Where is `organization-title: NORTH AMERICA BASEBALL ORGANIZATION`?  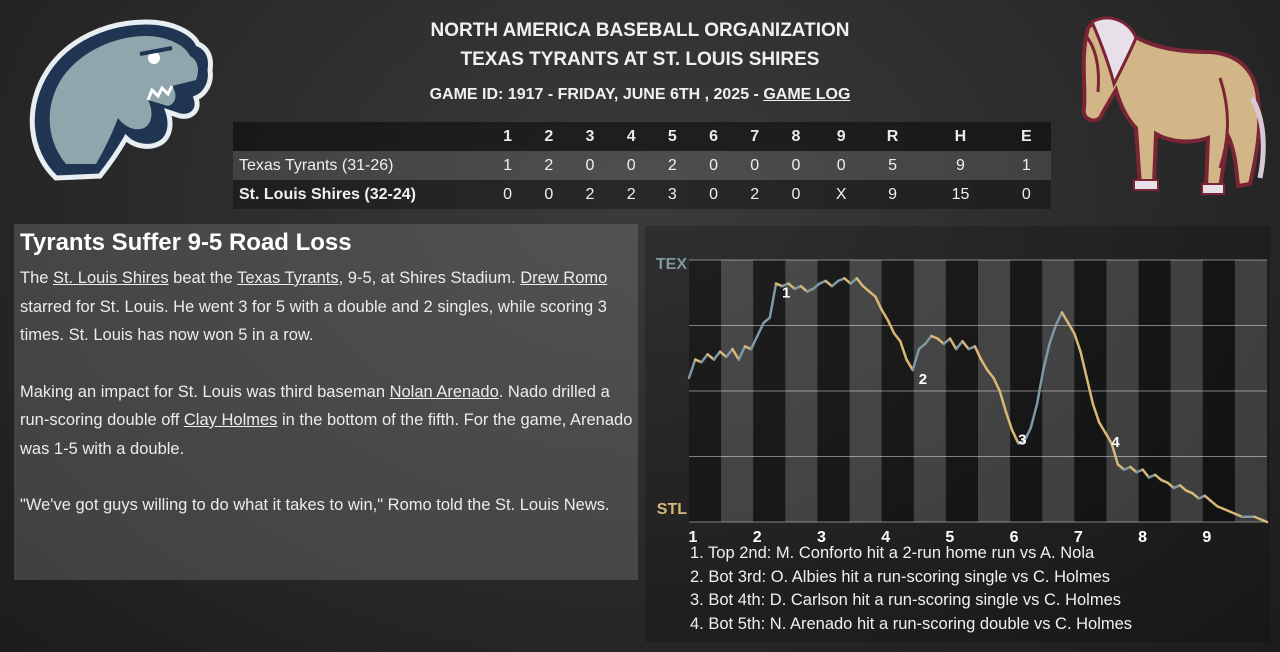 organization-title: NORTH AMERICA BASEBALL ORGANIZATION is located at coordinates (640, 30).